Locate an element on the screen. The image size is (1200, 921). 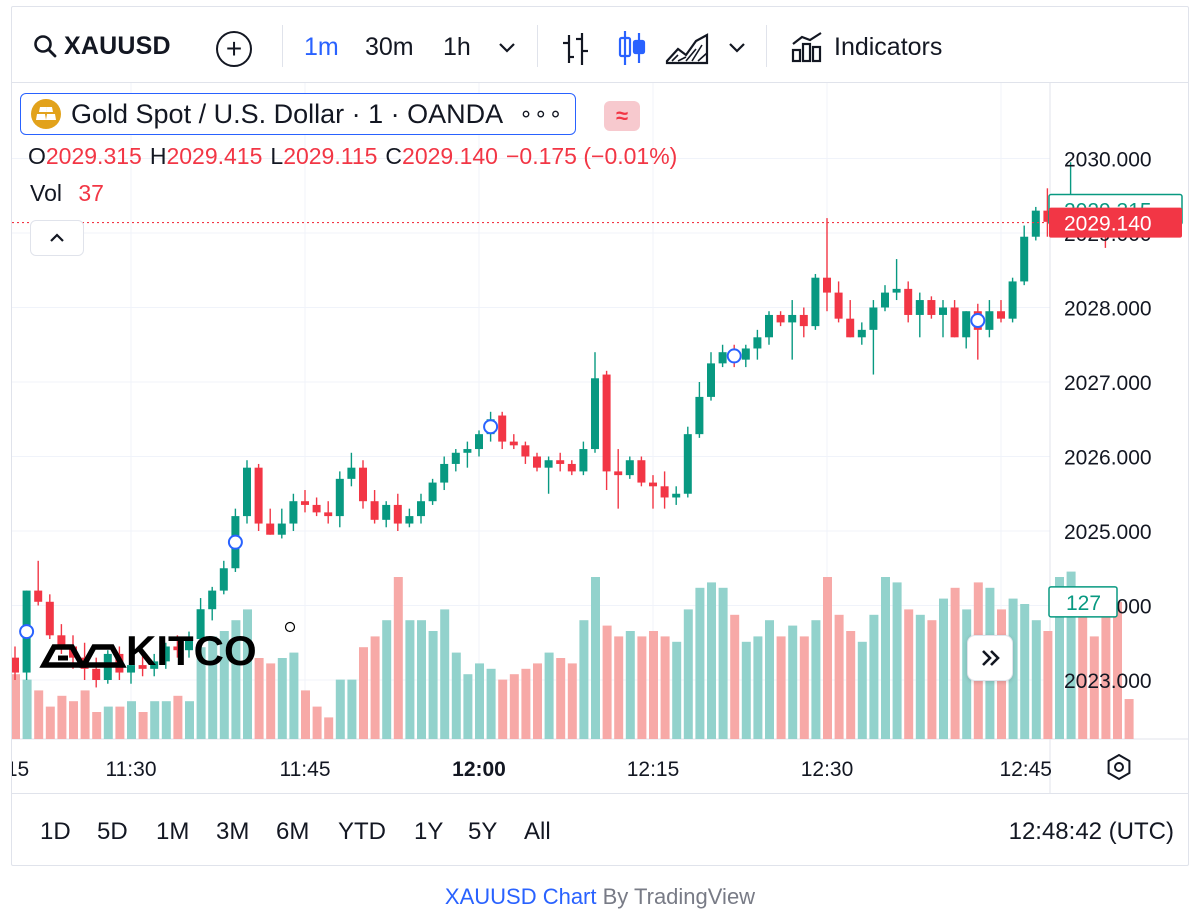
price-axis-label: 2025.000 is located at coordinates (1108, 532).